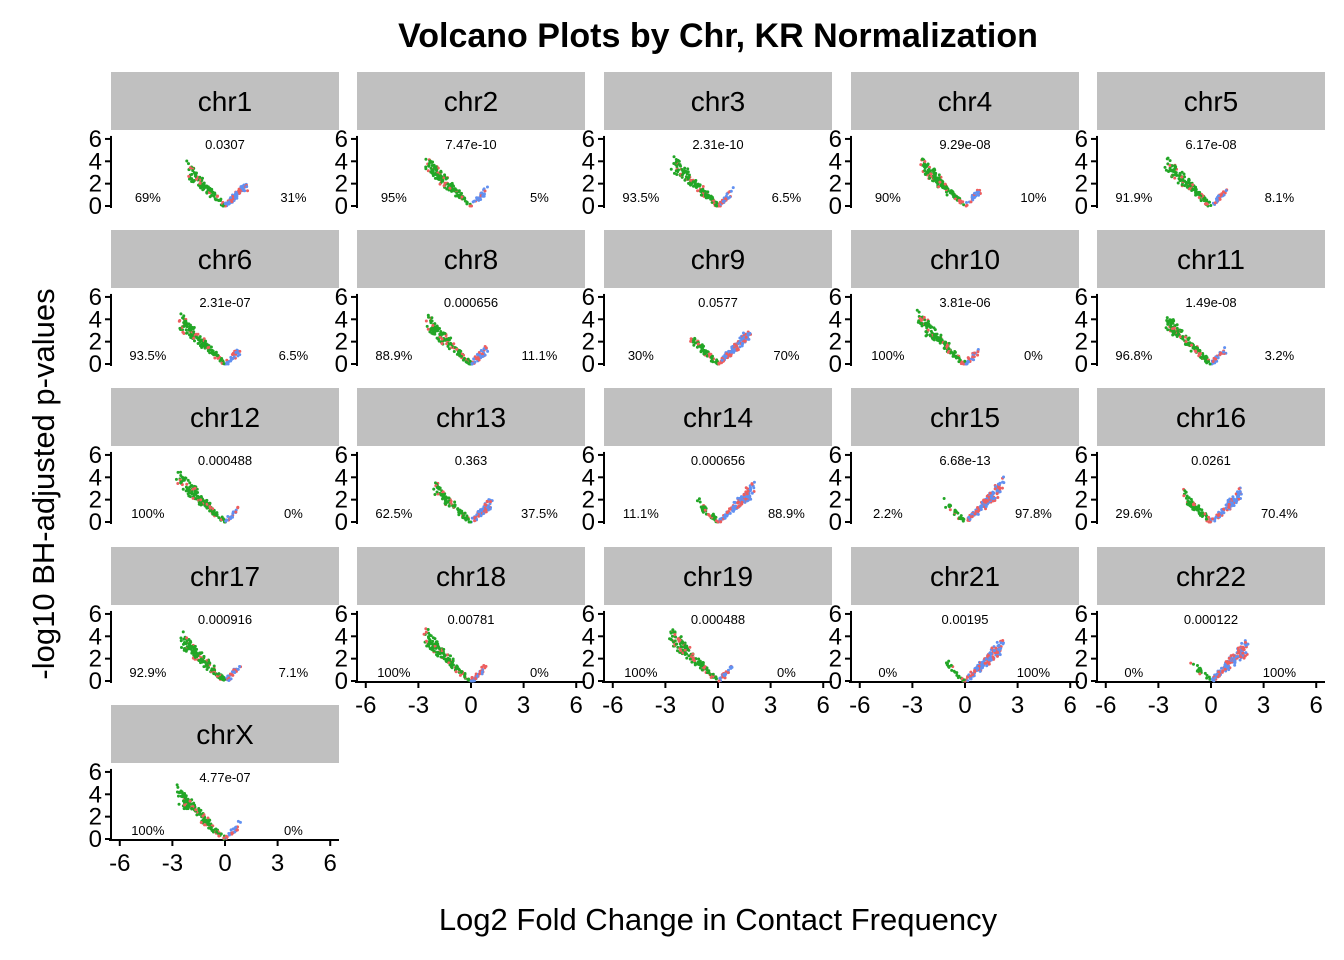 The height and width of the screenshot is (960, 1344). Describe the element at coordinates (418, 705) in the screenshot. I see `x-tick-label: -3` at that location.